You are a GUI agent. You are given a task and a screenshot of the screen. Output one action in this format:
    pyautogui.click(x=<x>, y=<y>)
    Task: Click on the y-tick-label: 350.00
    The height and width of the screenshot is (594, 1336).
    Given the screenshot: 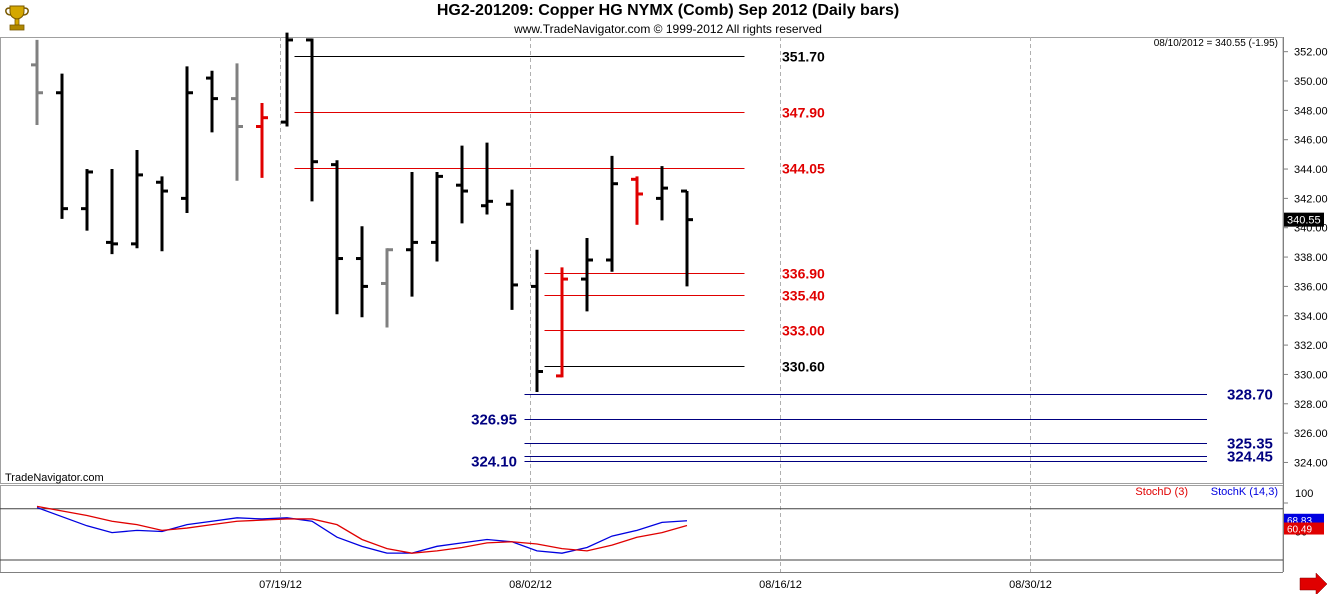 What is the action you would take?
    pyautogui.click(x=1311, y=82)
    